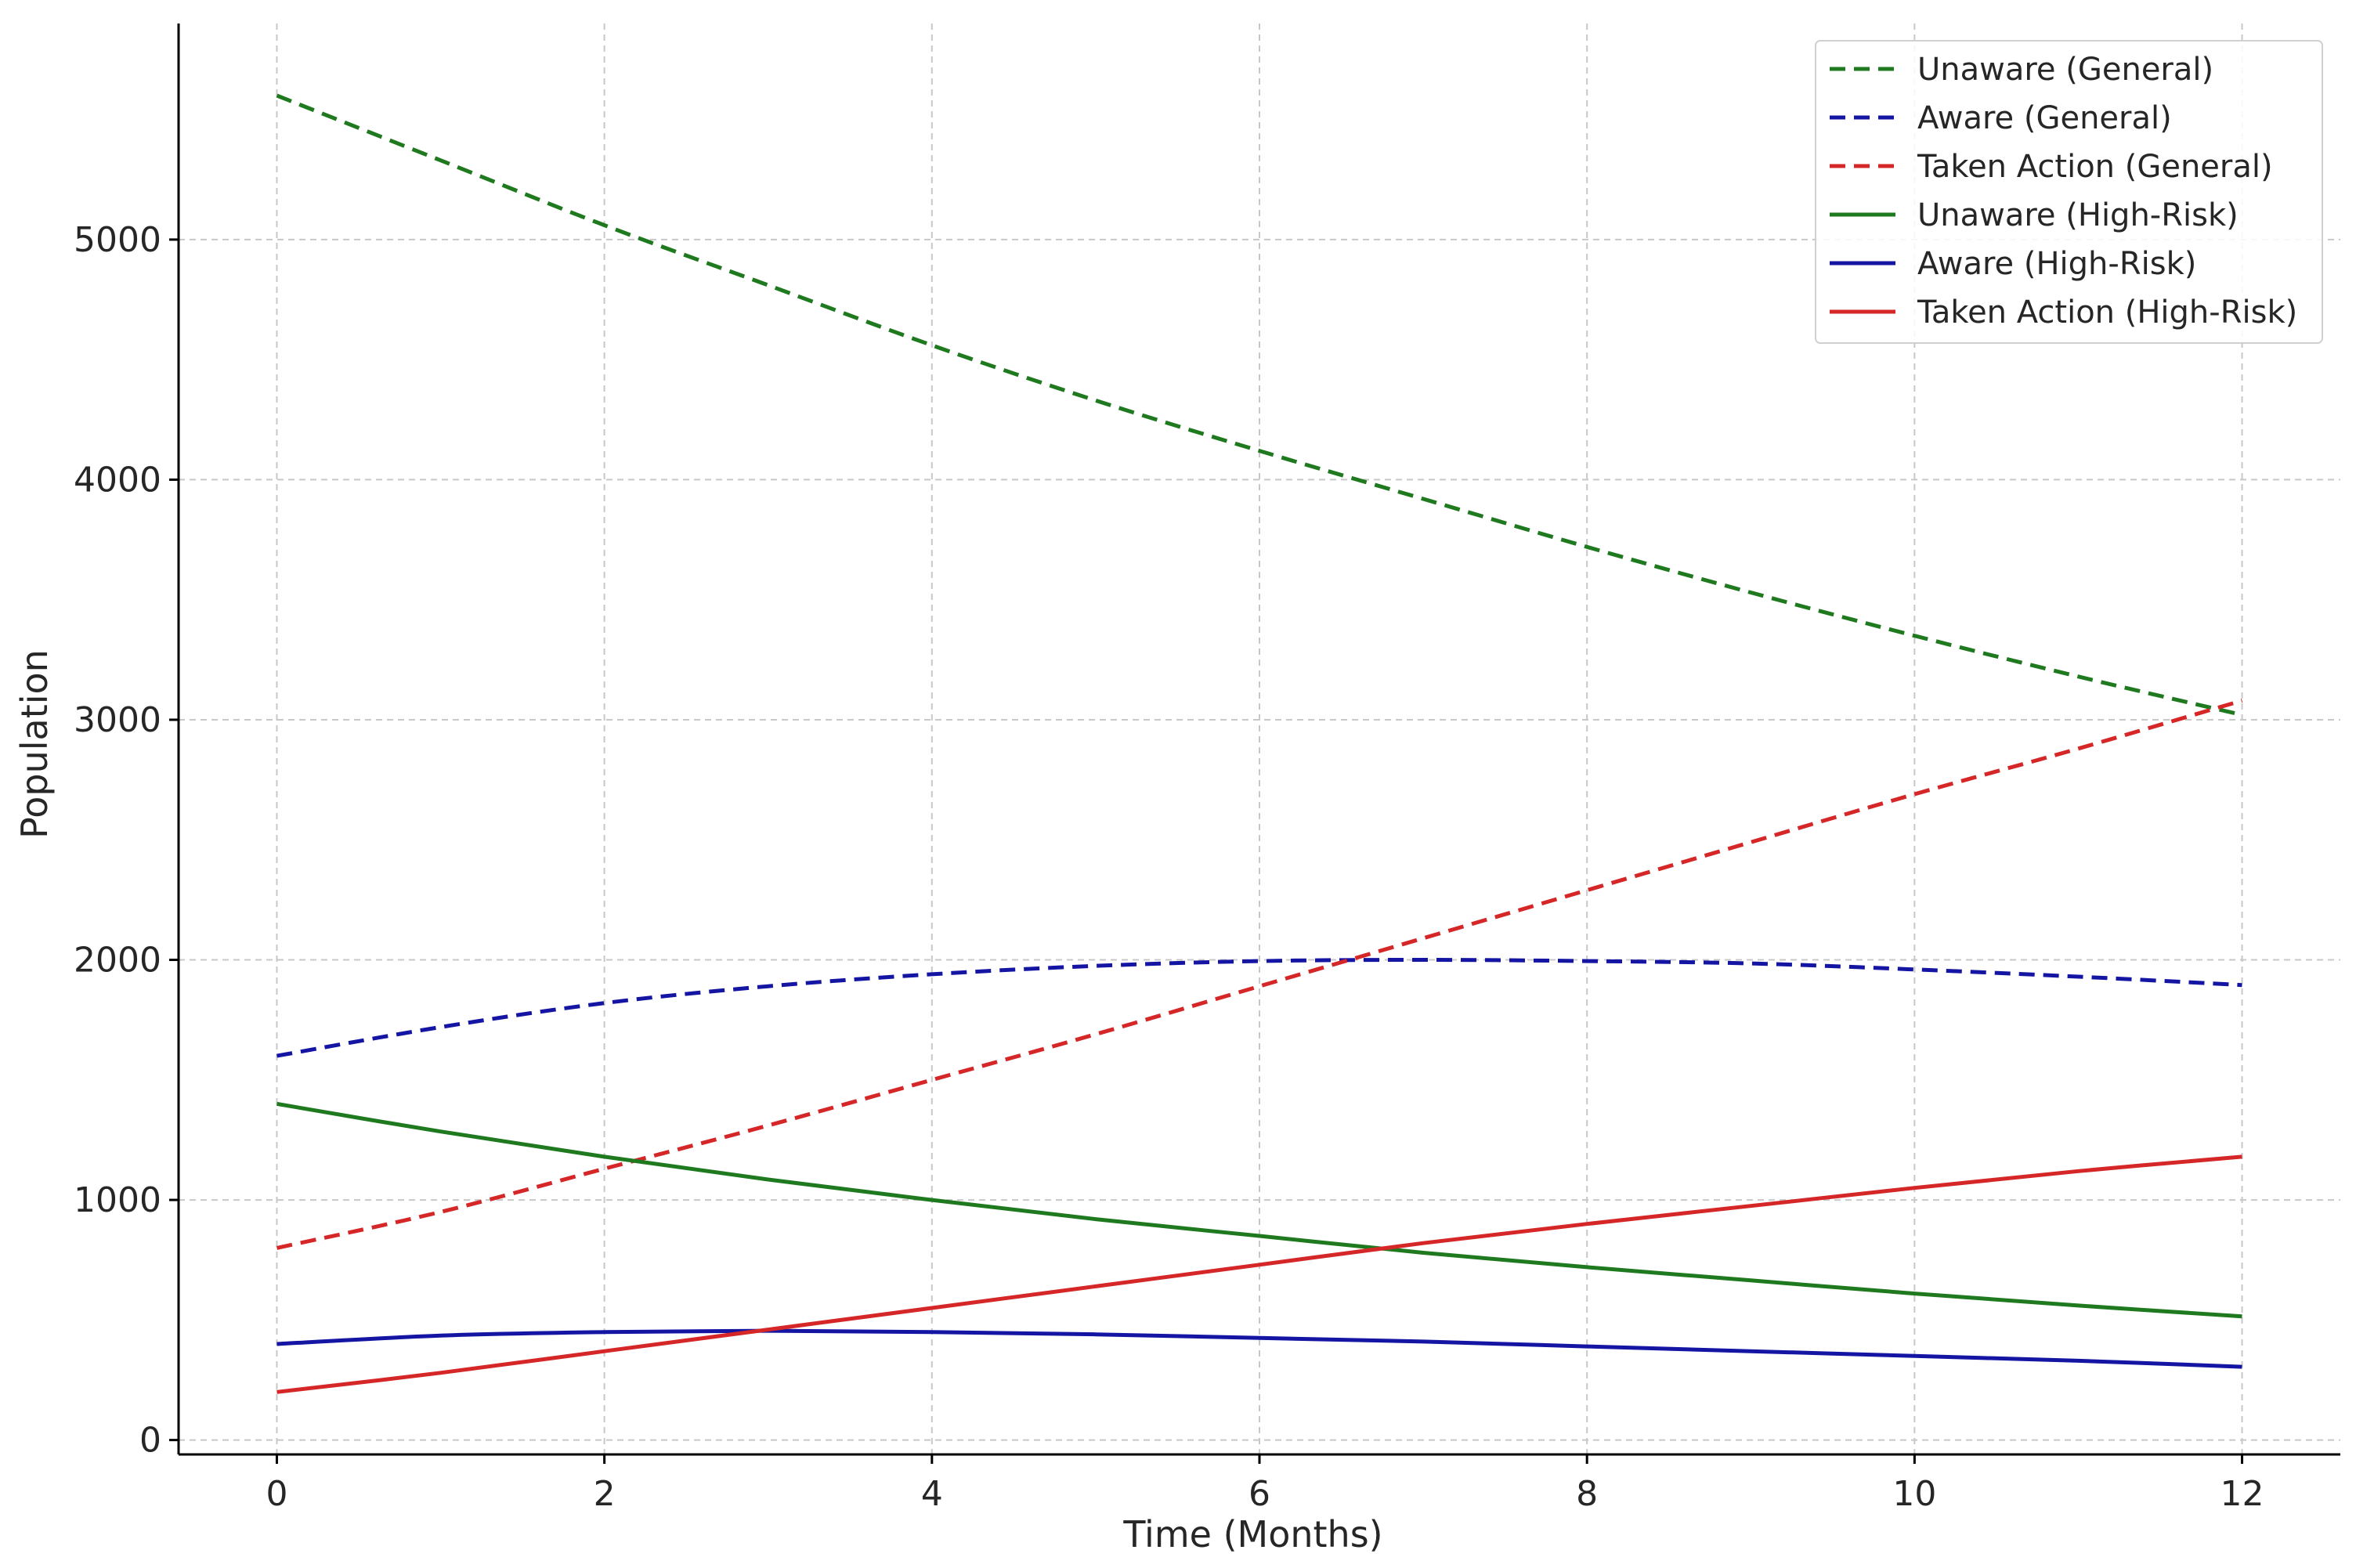 This screenshot has height=1568, width=2356. What do you see at coordinates (2107, 312) in the screenshot?
I see `legend-entry-label: Taken Action (High-Risk)` at bounding box center [2107, 312].